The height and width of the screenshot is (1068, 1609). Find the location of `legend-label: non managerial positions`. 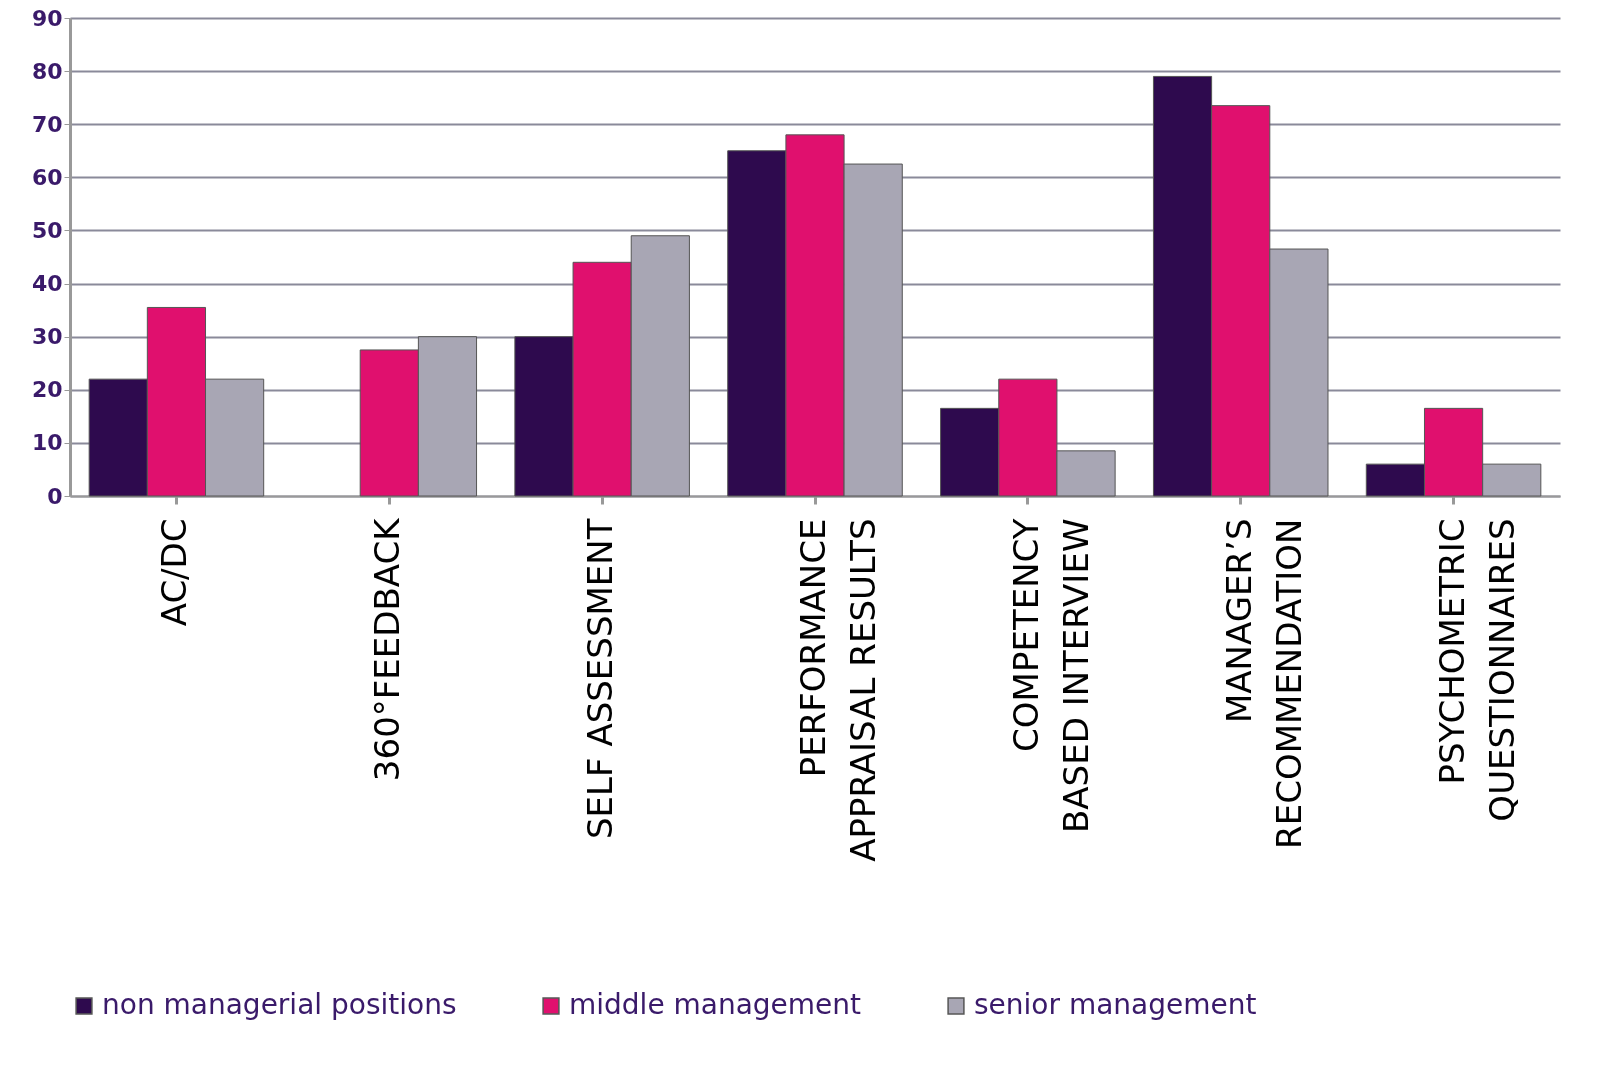

legend-label: non managerial positions is located at coordinates (279, 1004).